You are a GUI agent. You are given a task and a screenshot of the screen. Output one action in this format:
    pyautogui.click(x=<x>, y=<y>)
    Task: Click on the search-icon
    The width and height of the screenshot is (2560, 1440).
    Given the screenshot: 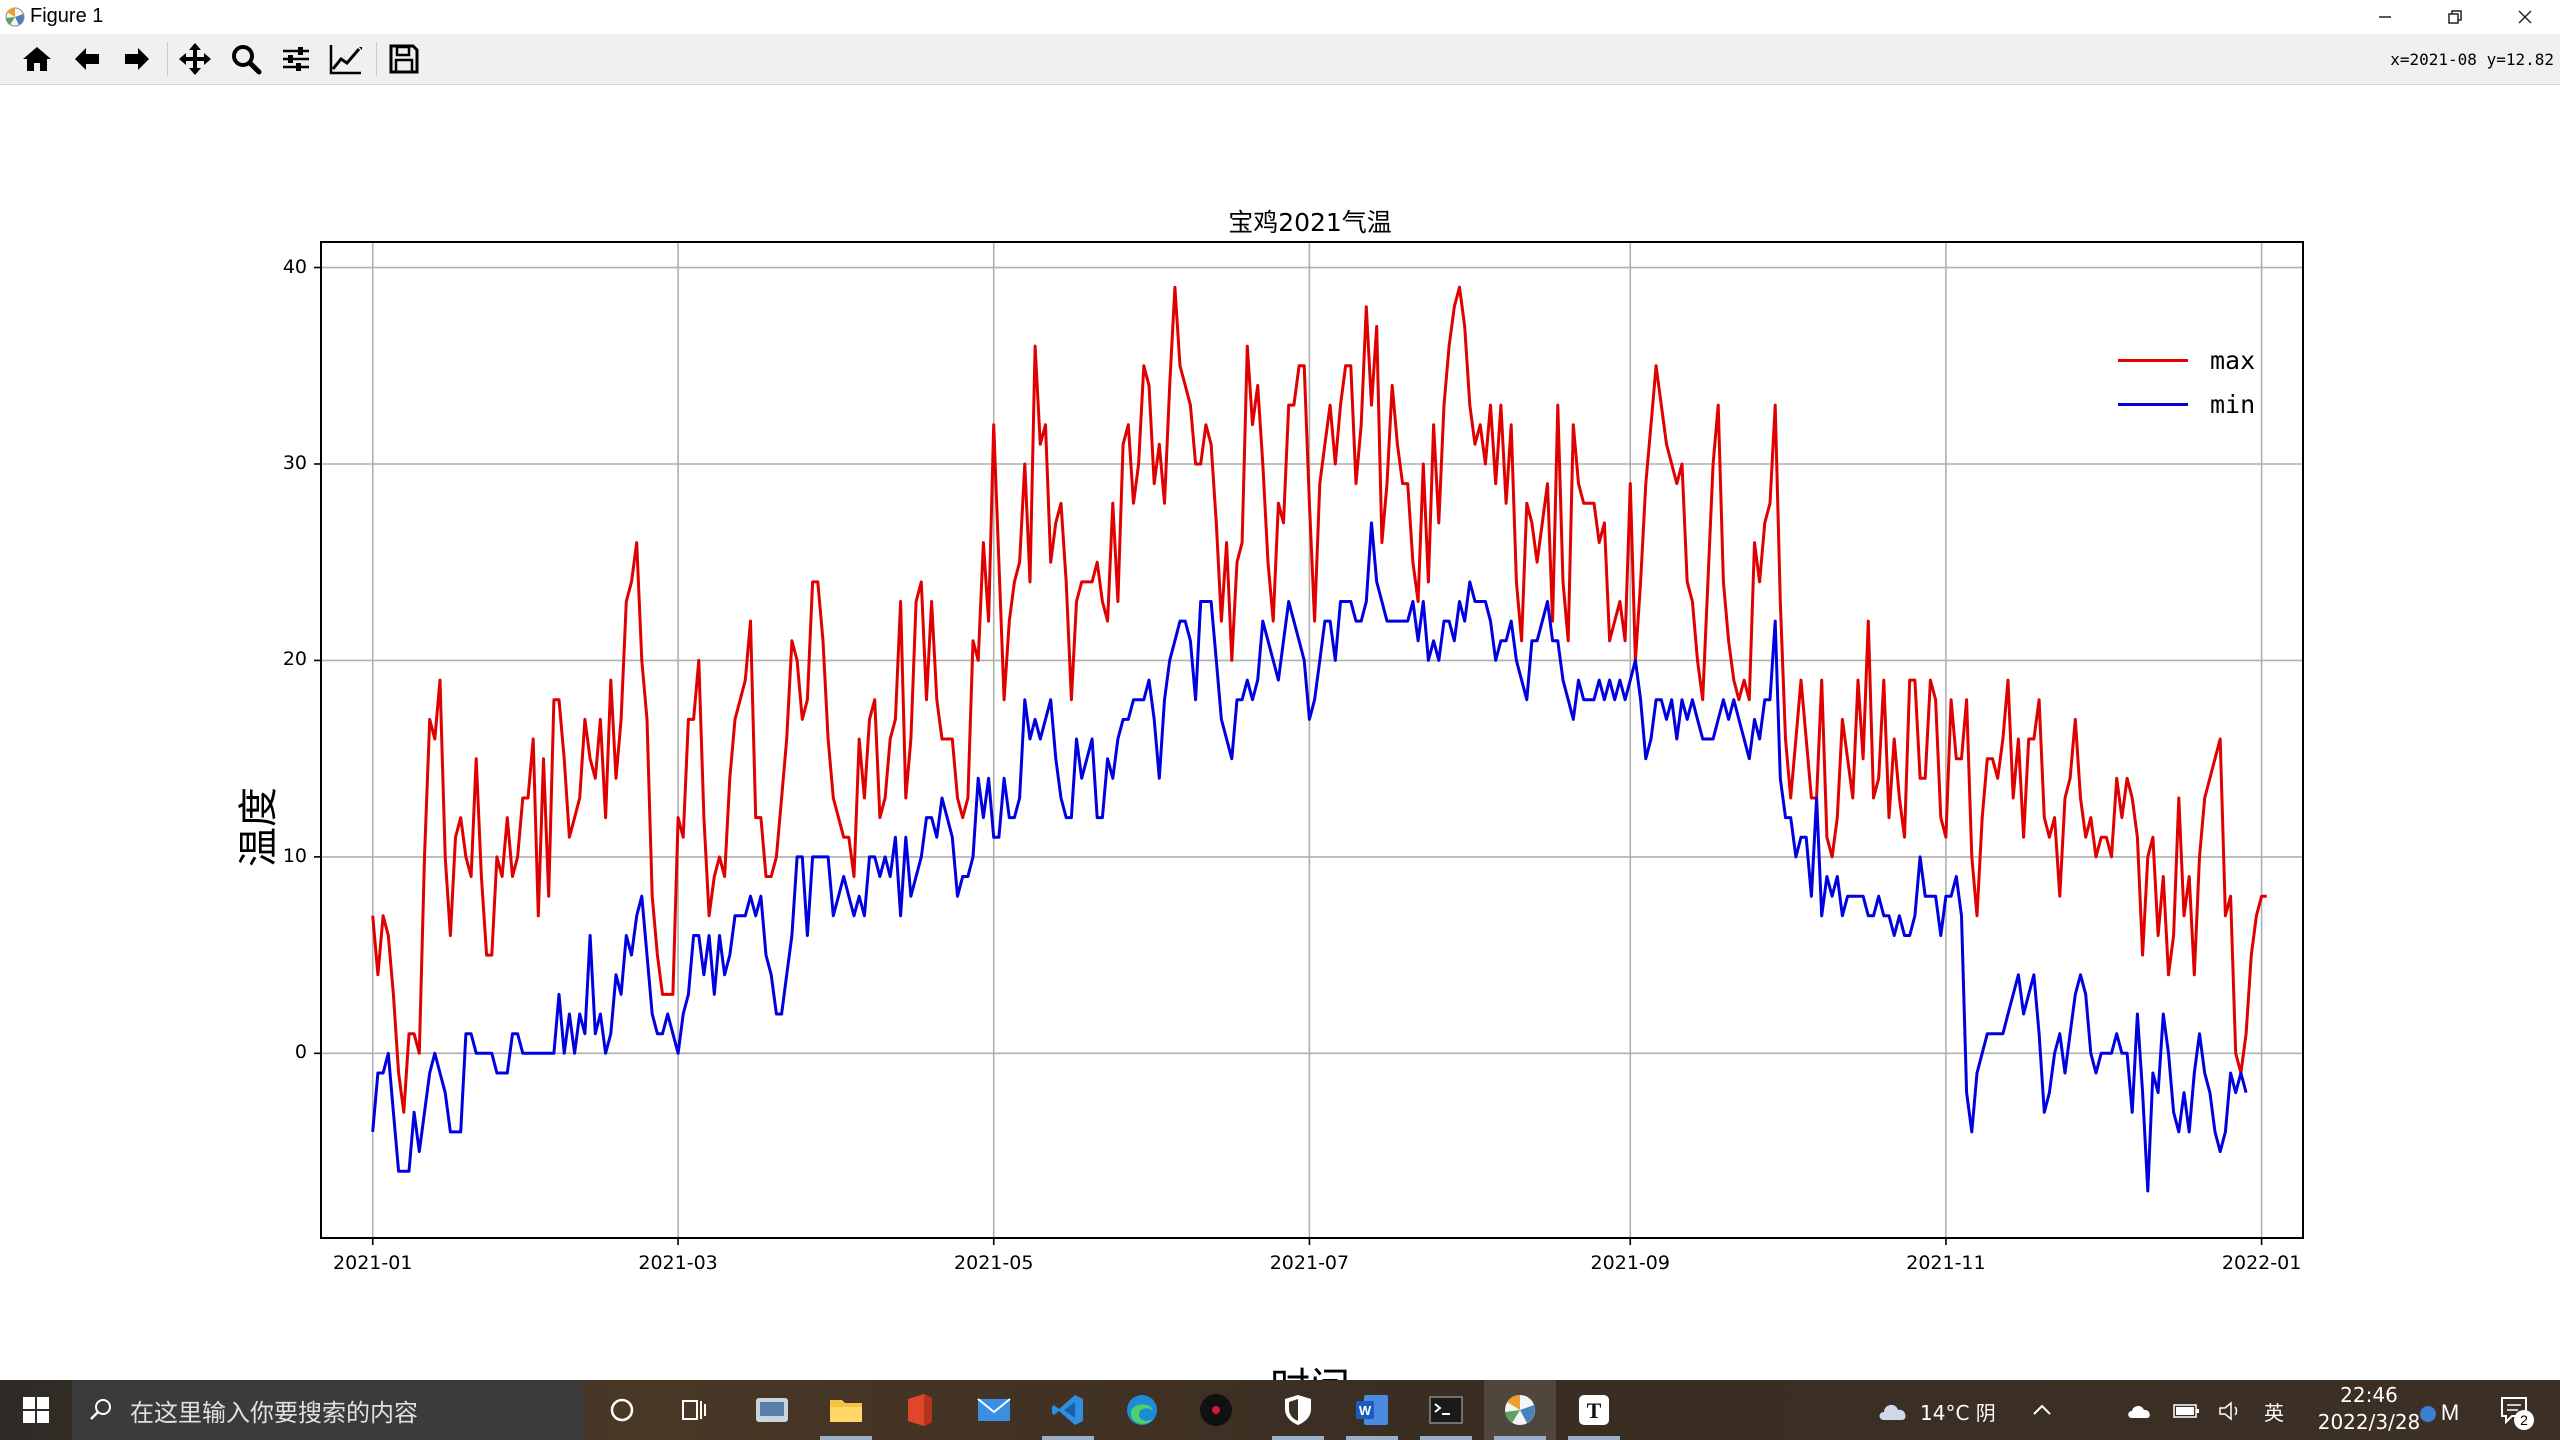 What is the action you would take?
    pyautogui.click(x=100, y=1409)
    